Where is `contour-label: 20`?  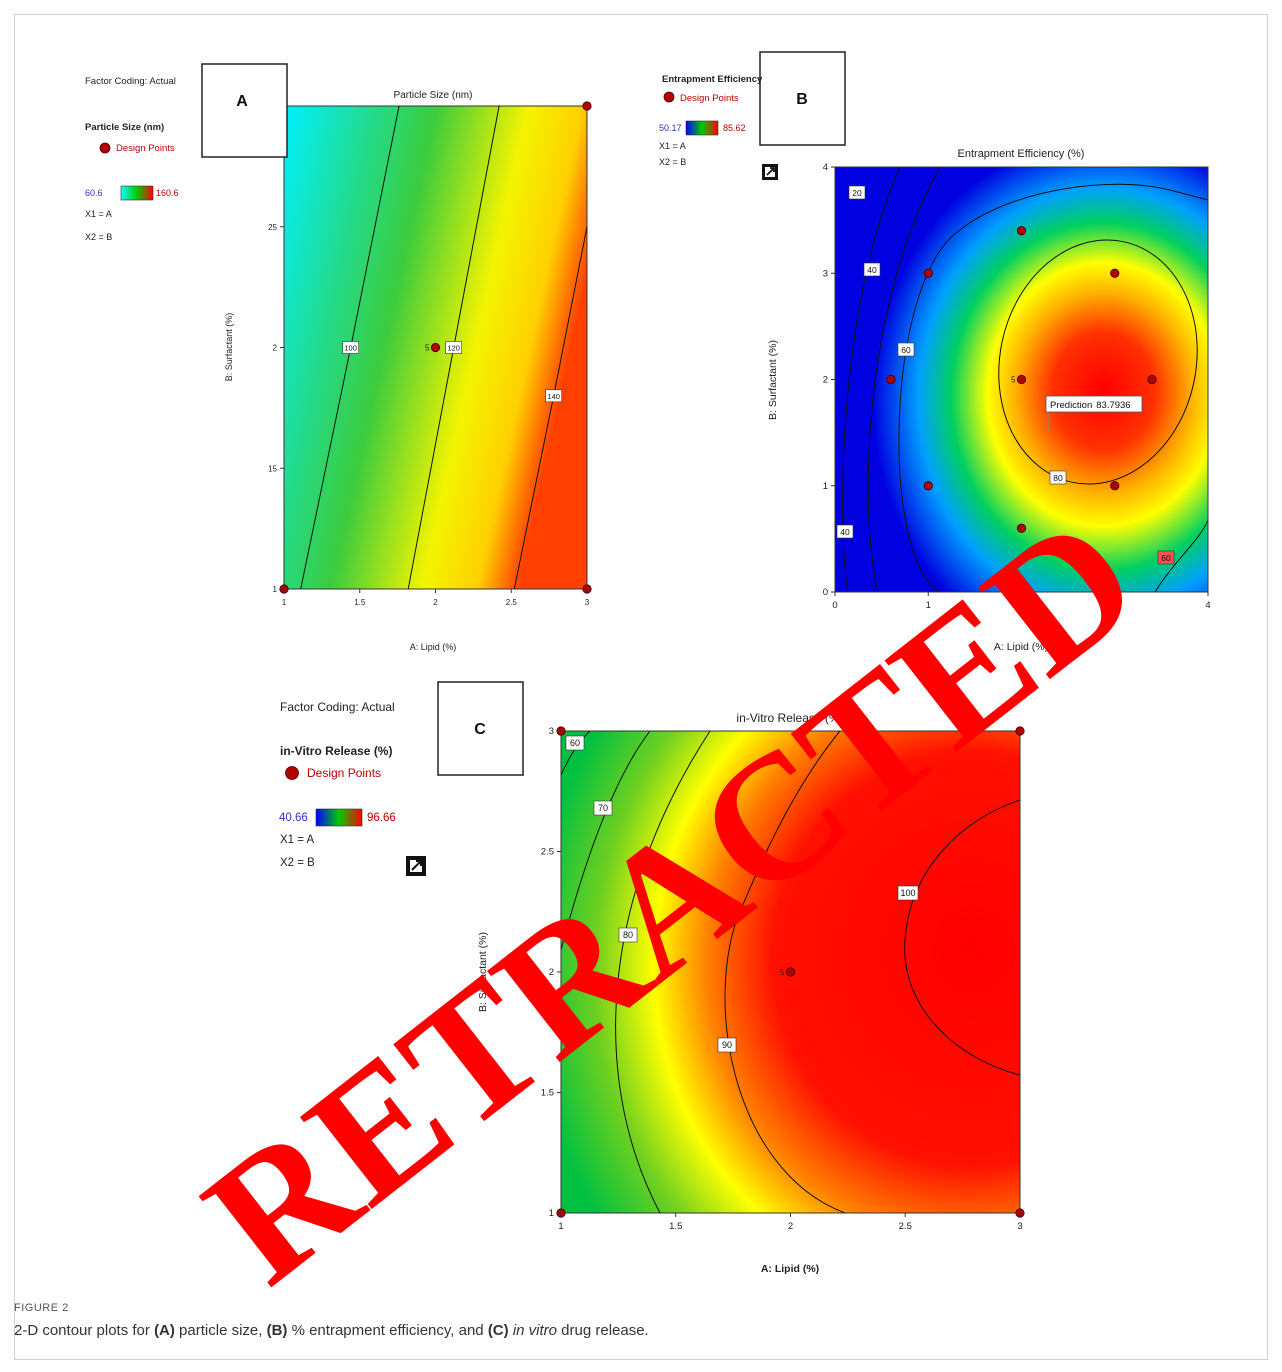 contour-label: 20 is located at coordinates (857, 193).